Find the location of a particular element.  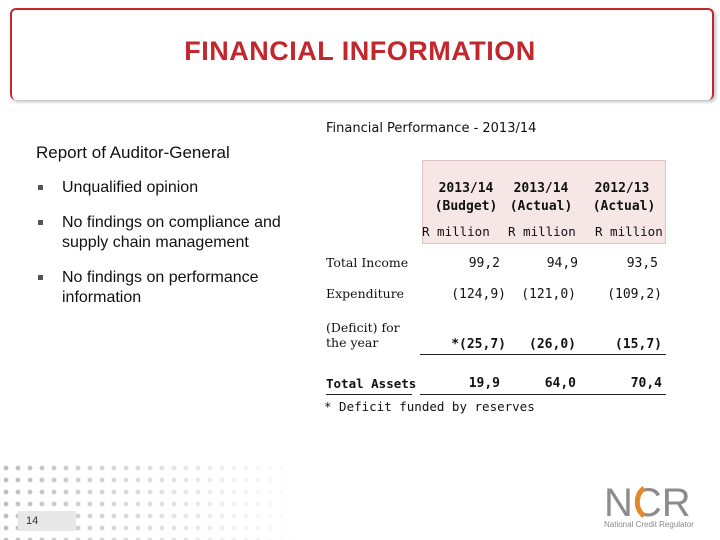

row-label-expenditure: Expenditure is located at coordinates (365, 293).